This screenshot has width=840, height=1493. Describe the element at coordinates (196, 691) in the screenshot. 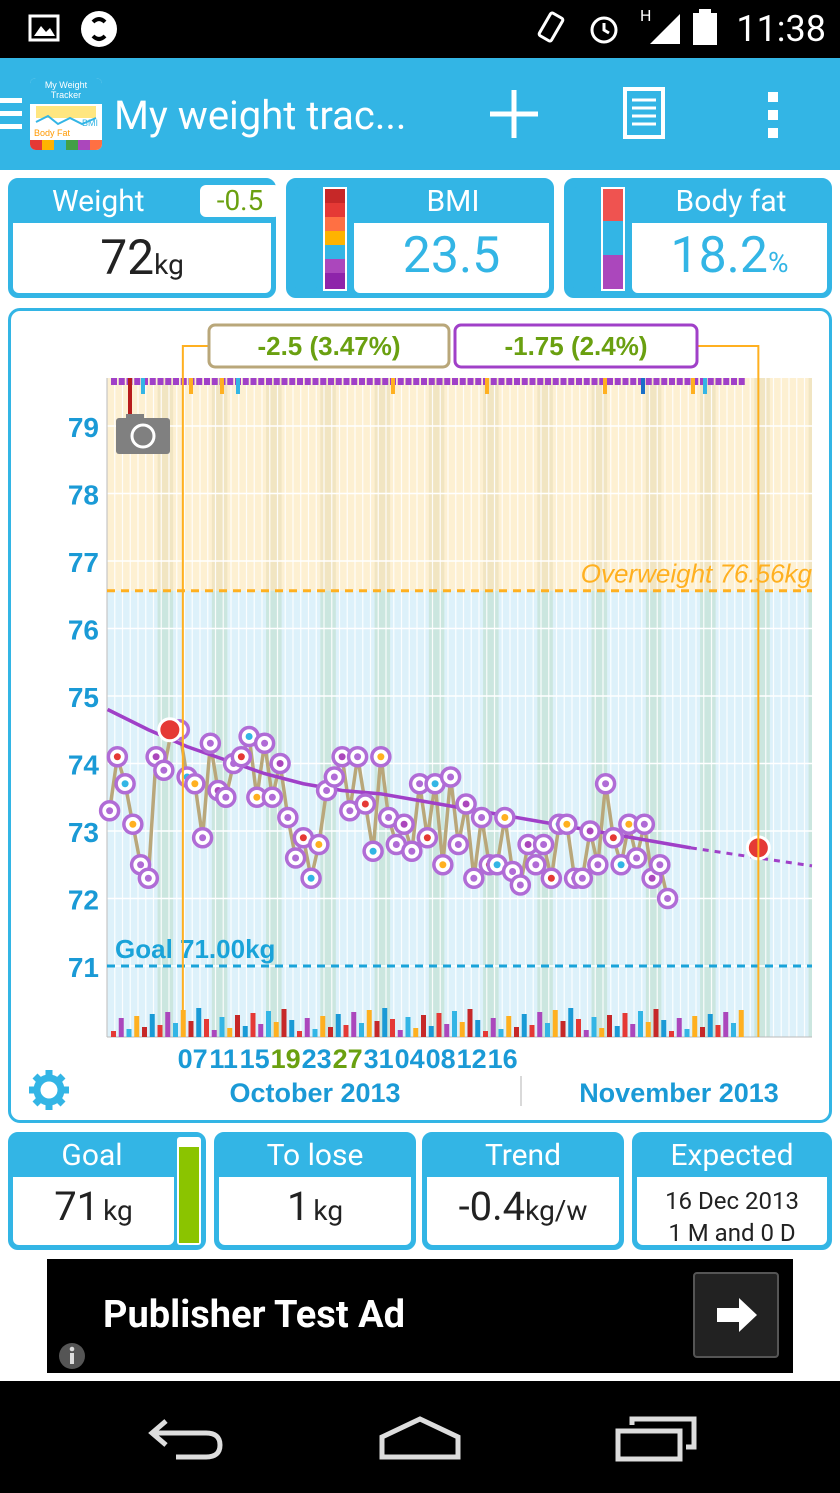

I see `range-start-line` at that location.